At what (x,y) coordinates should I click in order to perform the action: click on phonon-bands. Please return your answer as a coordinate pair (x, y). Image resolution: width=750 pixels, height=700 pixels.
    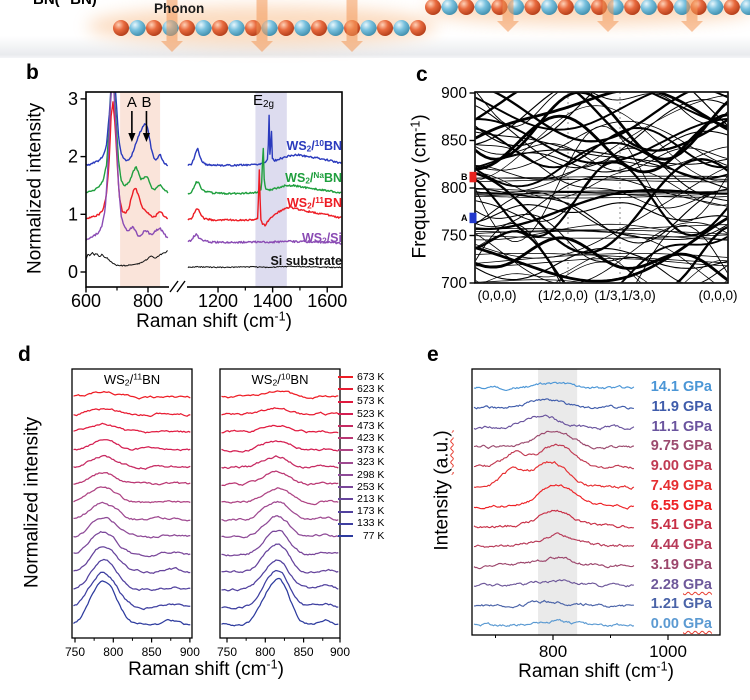
    Looking at the image, I should click on (601, 187).